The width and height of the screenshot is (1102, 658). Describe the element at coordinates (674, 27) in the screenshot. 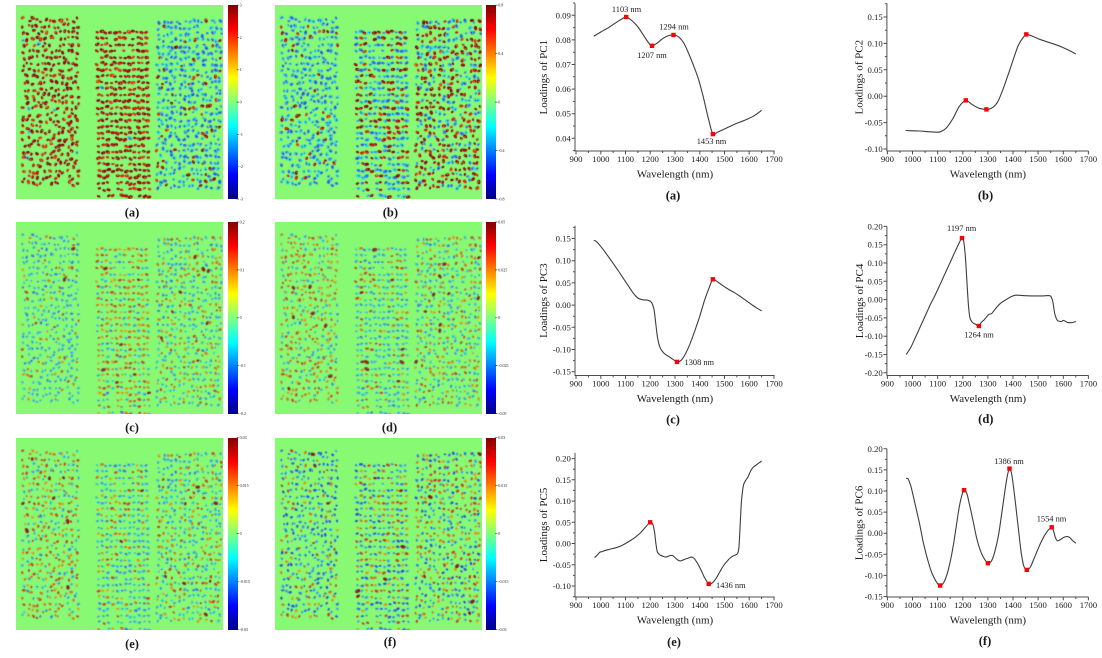

I see `svg-text: 1294 nm` at that location.